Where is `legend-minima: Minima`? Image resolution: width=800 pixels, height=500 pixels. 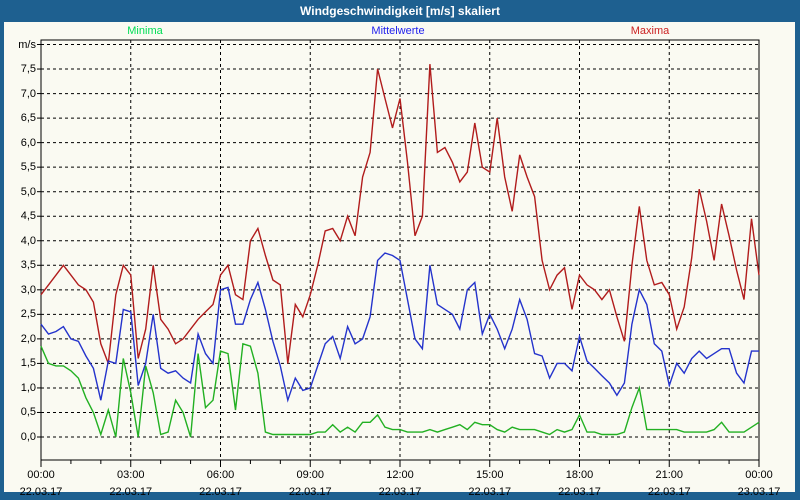
legend-minima: Minima is located at coordinates (145, 31).